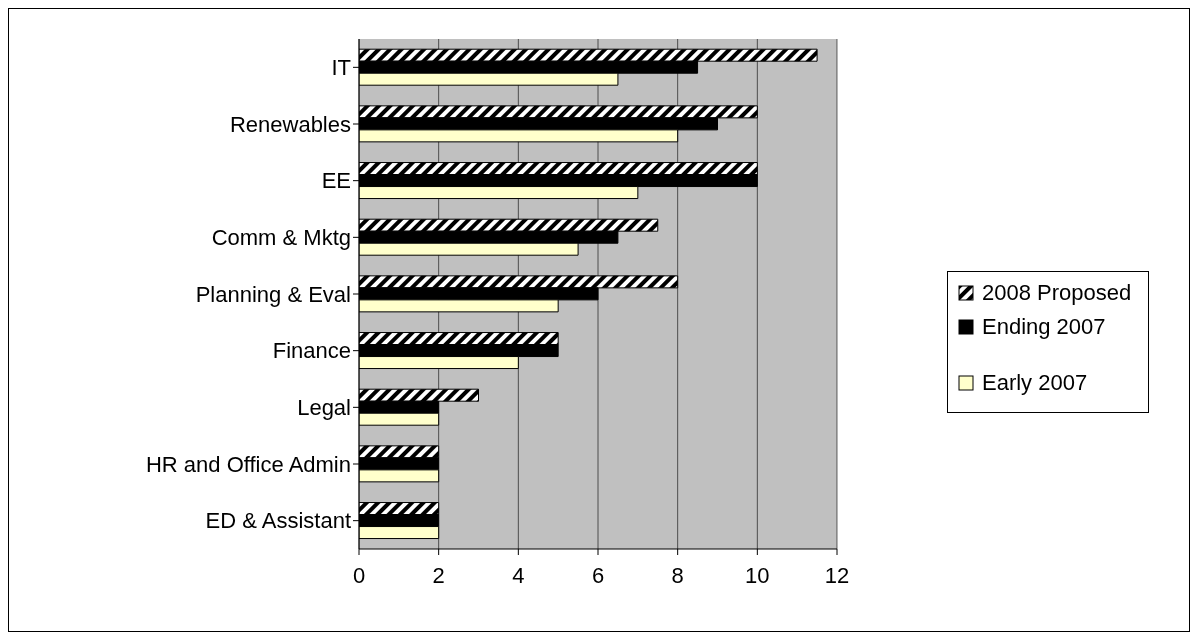 The height and width of the screenshot is (641, 1198). I want to click on x-tick-label: 4, so click(518, 575).